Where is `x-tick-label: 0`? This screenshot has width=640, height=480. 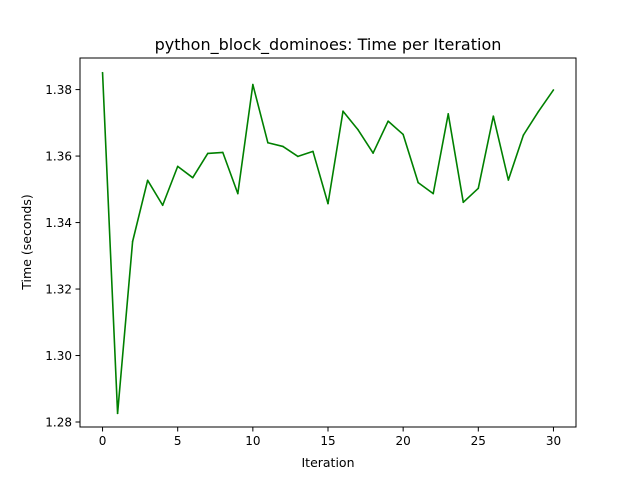
x-tick-label: 0 is located at coordinates (103, 441).